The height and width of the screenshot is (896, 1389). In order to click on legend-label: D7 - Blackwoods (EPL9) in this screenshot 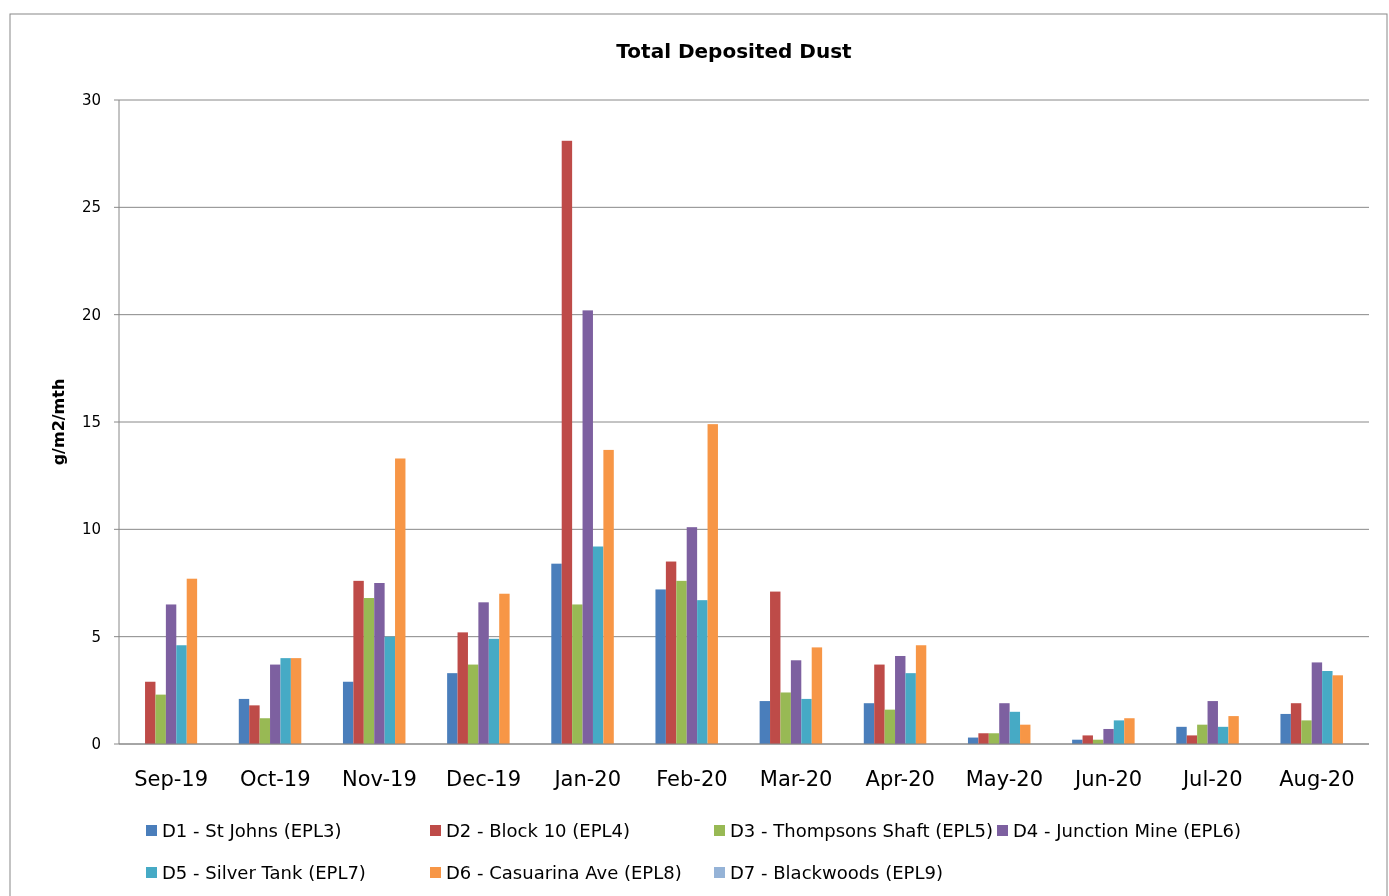, I will do `click(836, 872)`.